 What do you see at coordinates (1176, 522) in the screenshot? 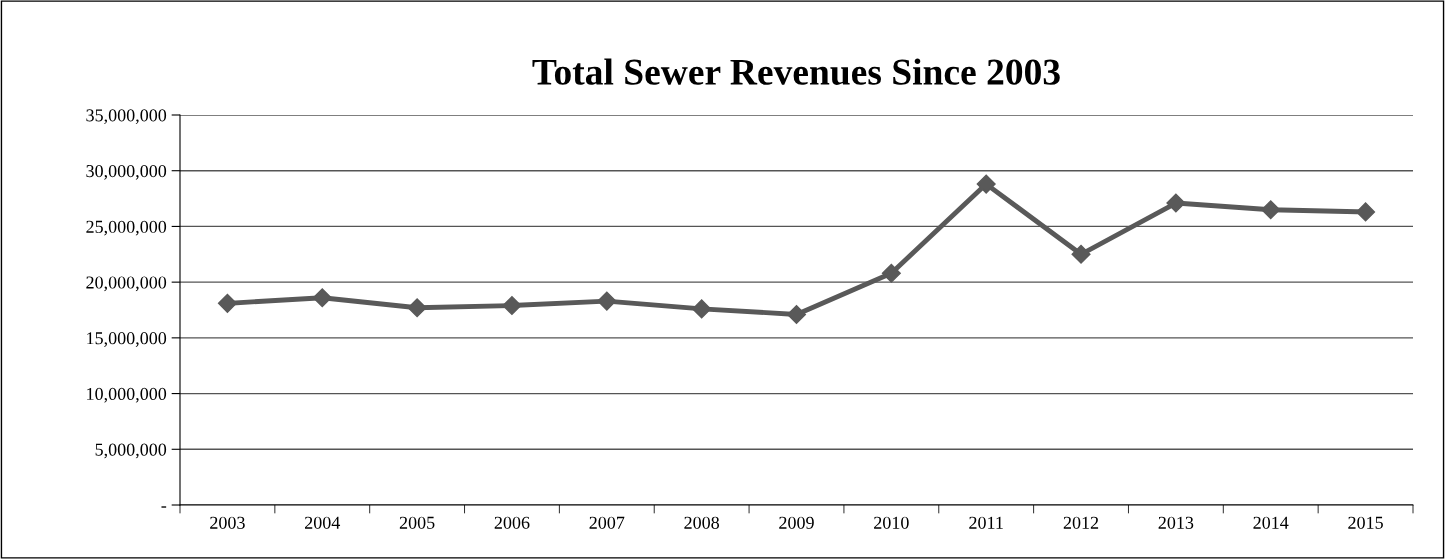
I see `x-tick-label: 2013` at bounding box center [1176, 522].